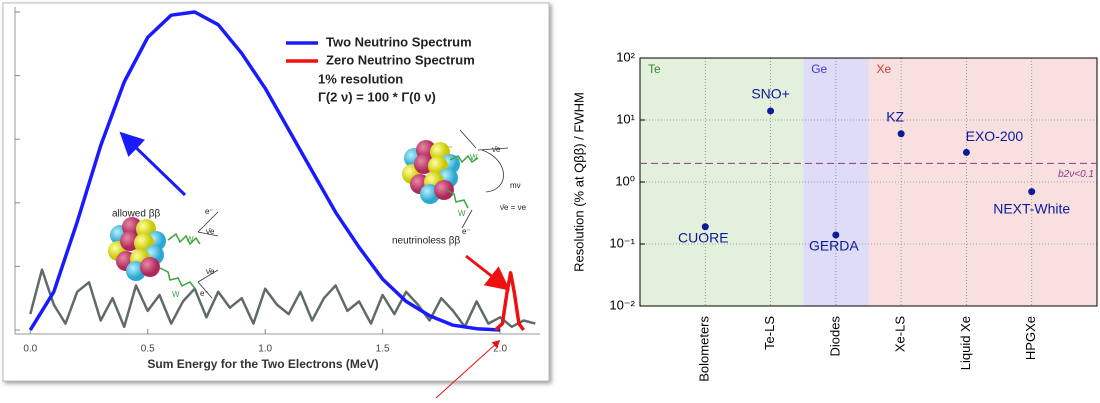 The height and width of the screenshot is (403, 1100). Describe the element at coordinates (654, 69) in the screenshot. I see `region-label: Te` at that location.